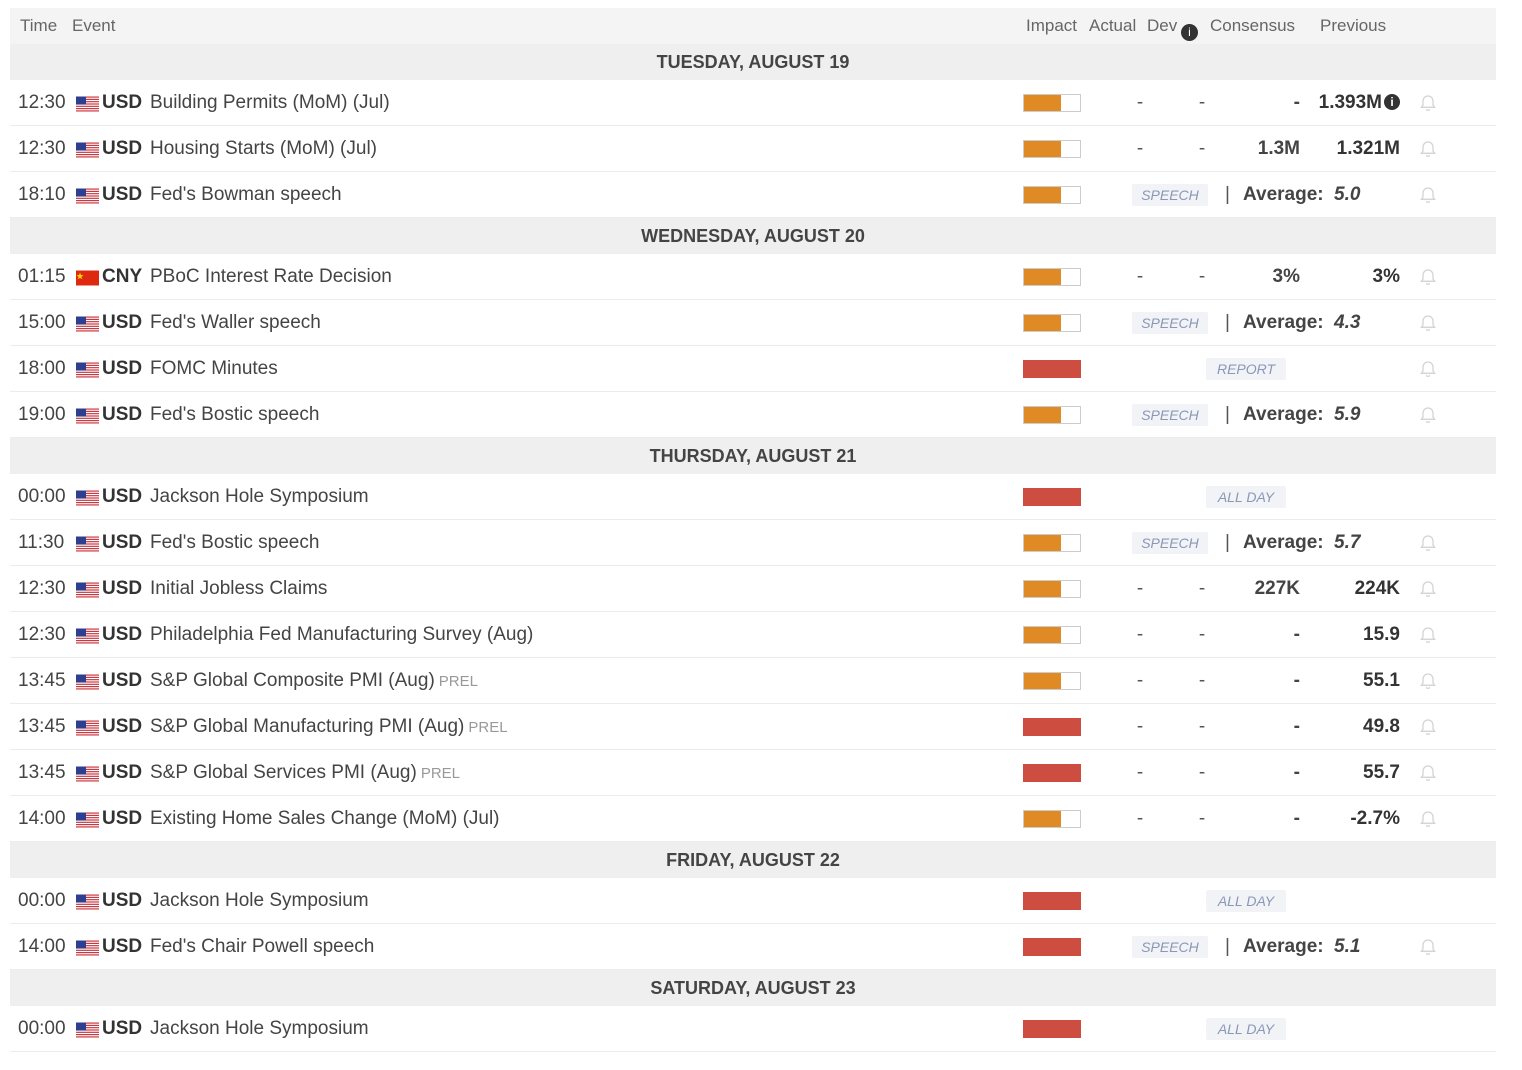  Describe the element at coordinates (1052, 25) in the screenshot. I see `col-impact: Impact` at that location.